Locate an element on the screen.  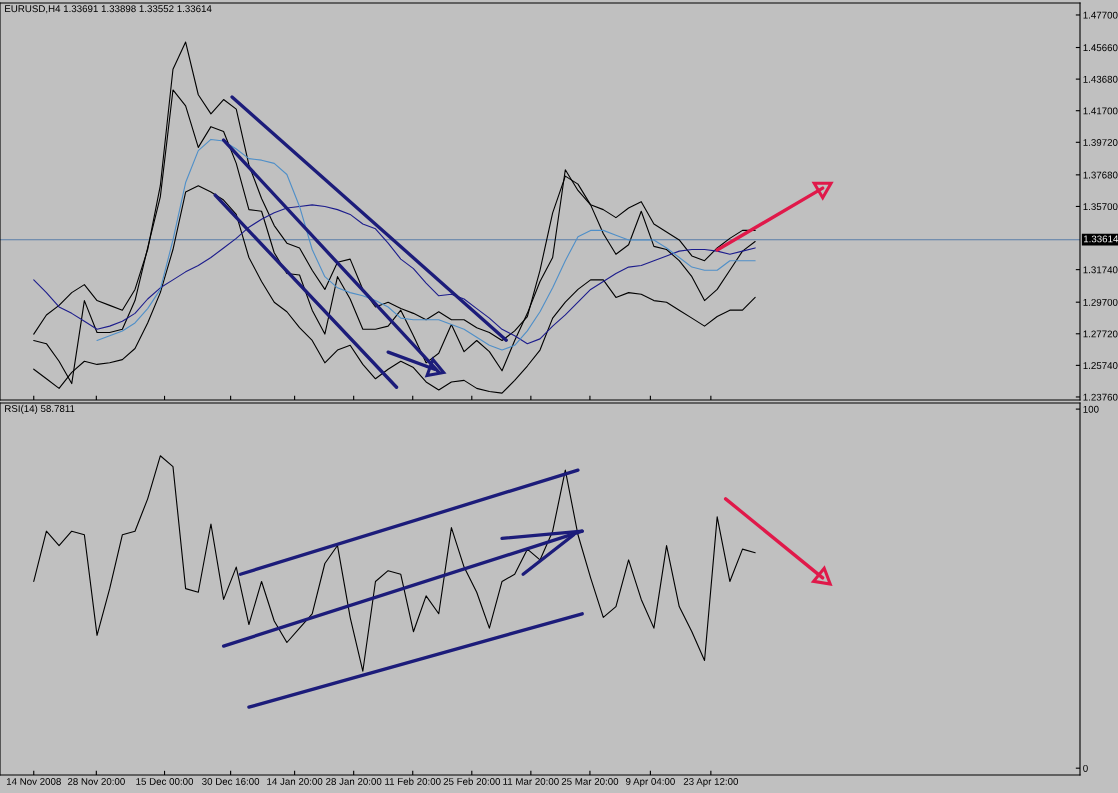
y-tick-label: 1.37680 is located at coordinates (1100, 175).